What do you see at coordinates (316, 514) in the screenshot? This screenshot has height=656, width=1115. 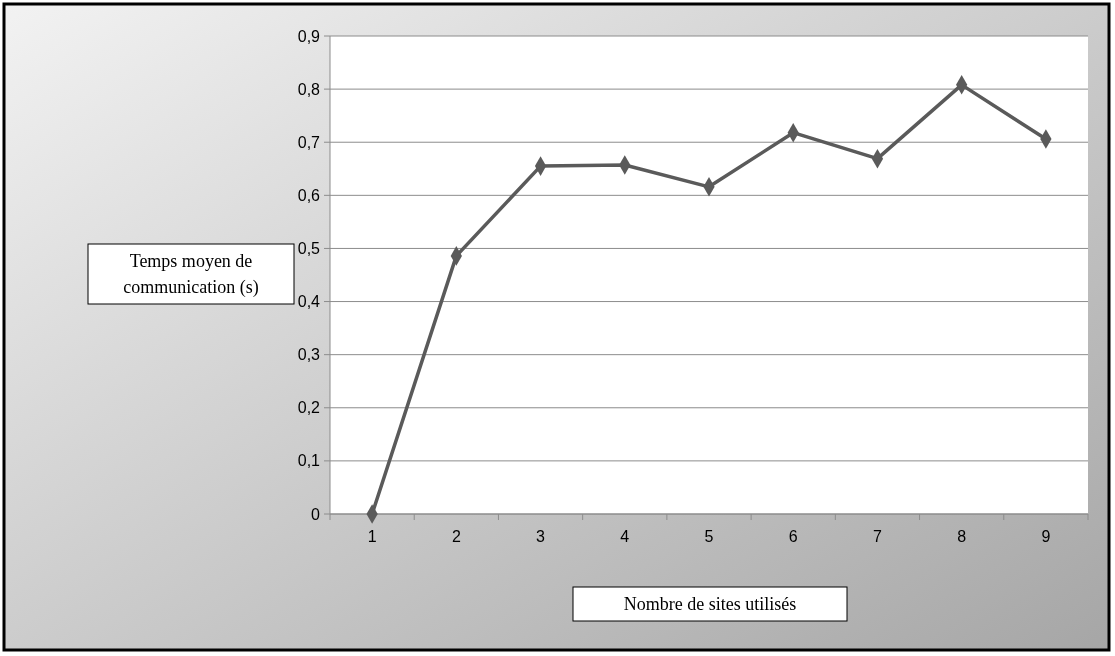 I see `y-tick-label: 0` at bounding box center [316, 514].